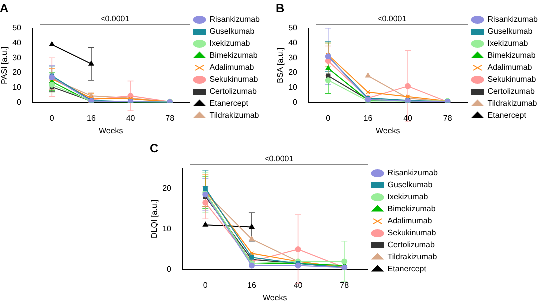  What do you see at coordinates (280, 9) in the screenshot?
I see `chart-title: B` at bounding box center [280, 9].